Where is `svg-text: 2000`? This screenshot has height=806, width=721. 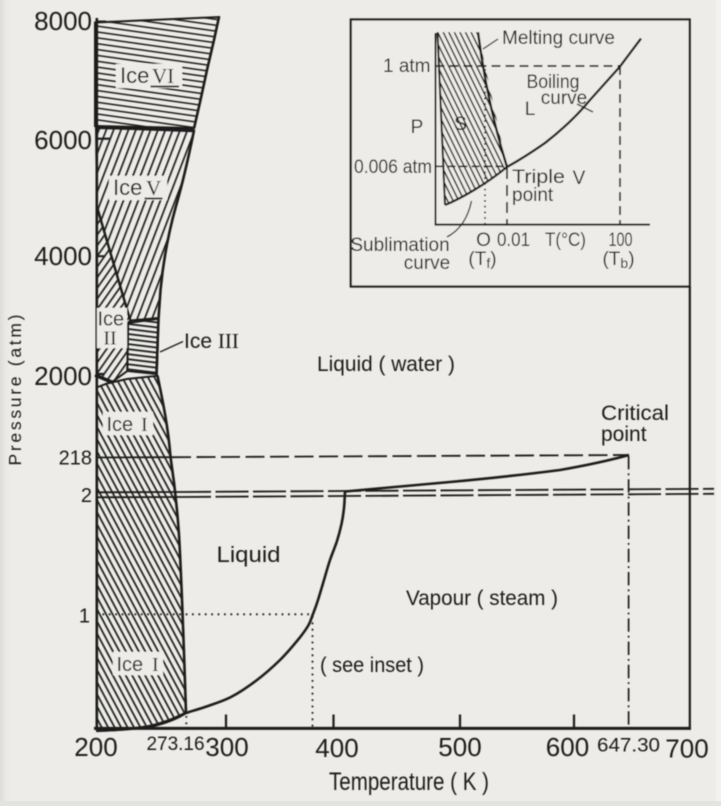 svg-text: 2000 is located at coordinates (63, 376).